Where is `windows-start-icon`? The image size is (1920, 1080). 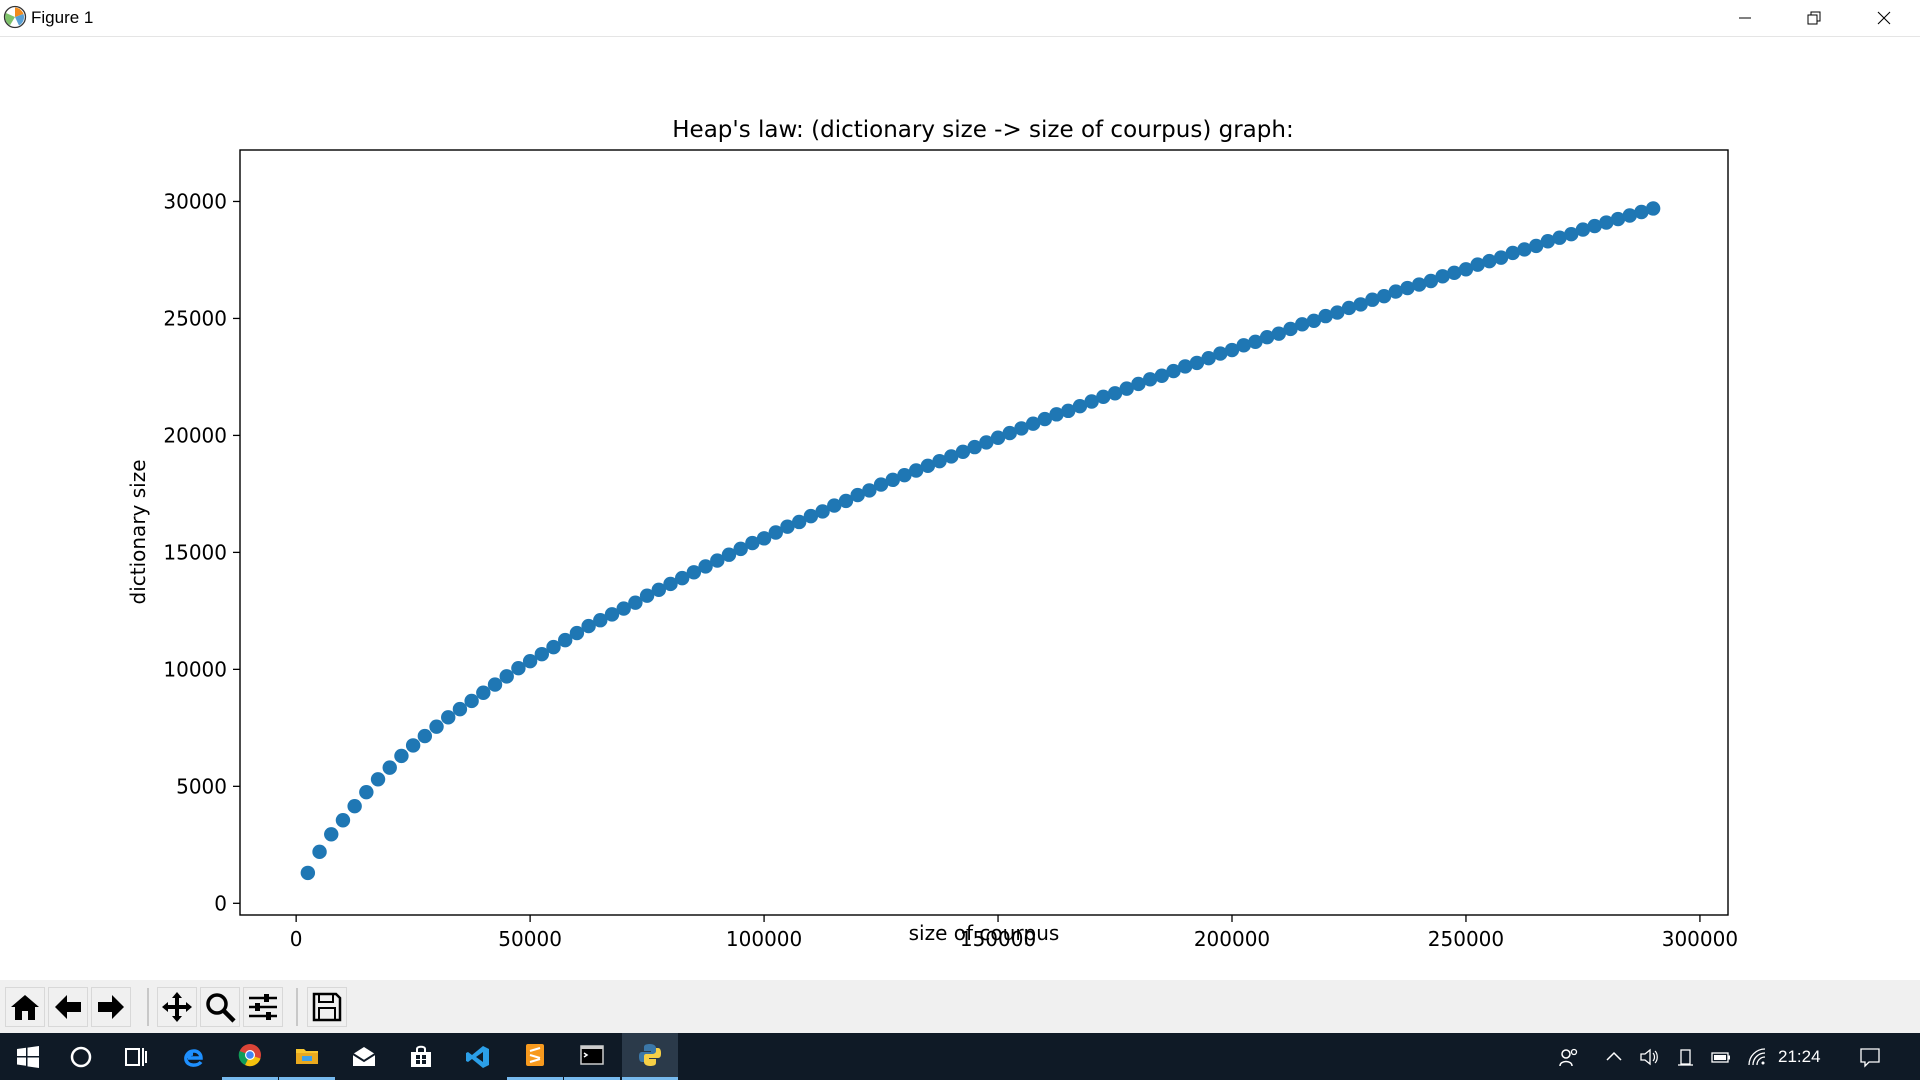 windows-start-icon is located at coordinates (28, 1056).